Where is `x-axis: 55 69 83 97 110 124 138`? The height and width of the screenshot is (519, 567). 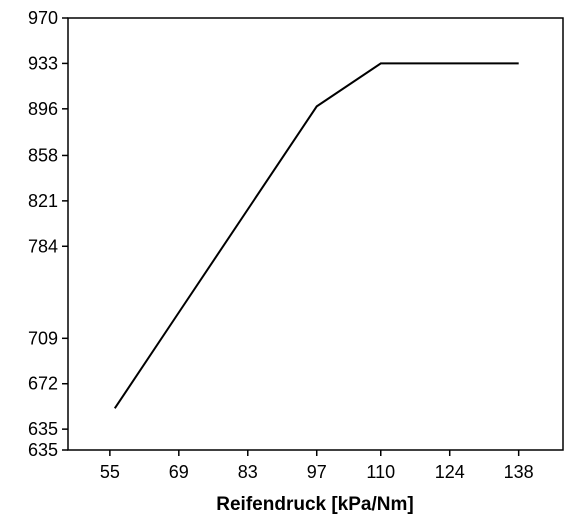
x-axis: 55 69 83 97 110 124 138 is located at coordinates (317, 466).